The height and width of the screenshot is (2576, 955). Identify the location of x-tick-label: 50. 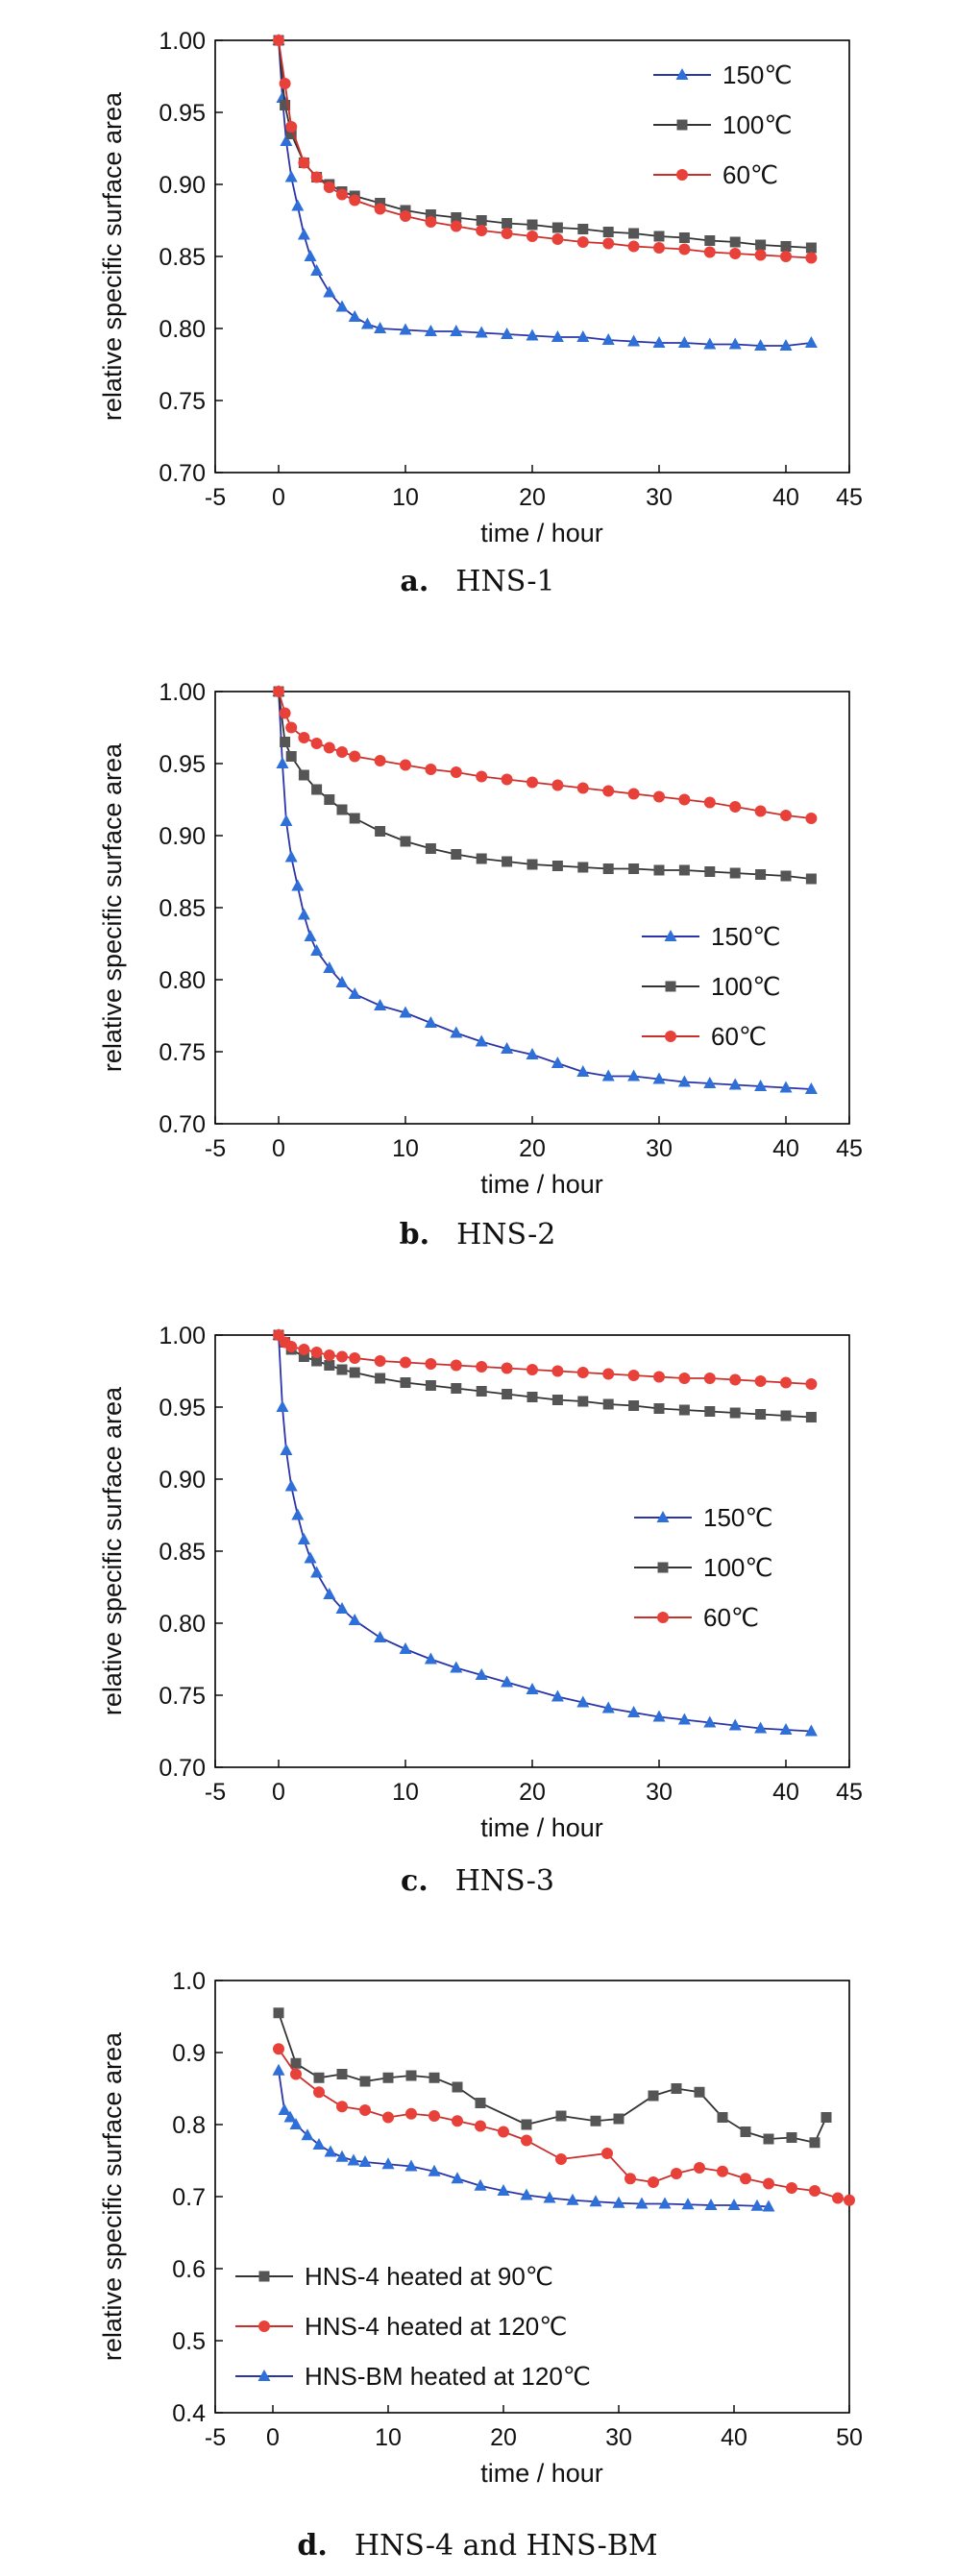
(849, 2437).